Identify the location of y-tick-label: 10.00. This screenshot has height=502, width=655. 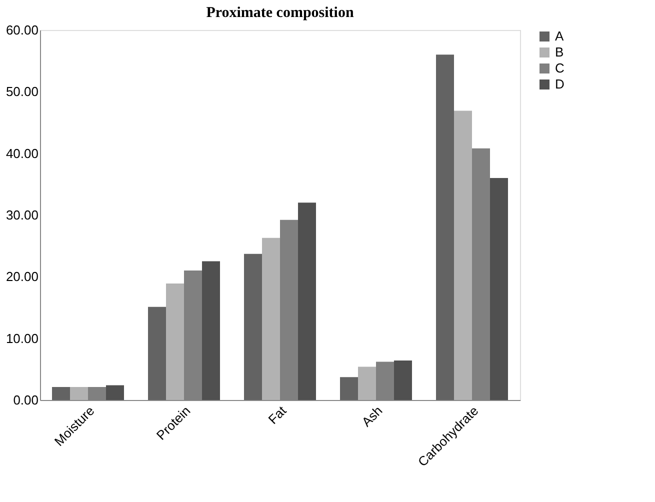
(22, 338).